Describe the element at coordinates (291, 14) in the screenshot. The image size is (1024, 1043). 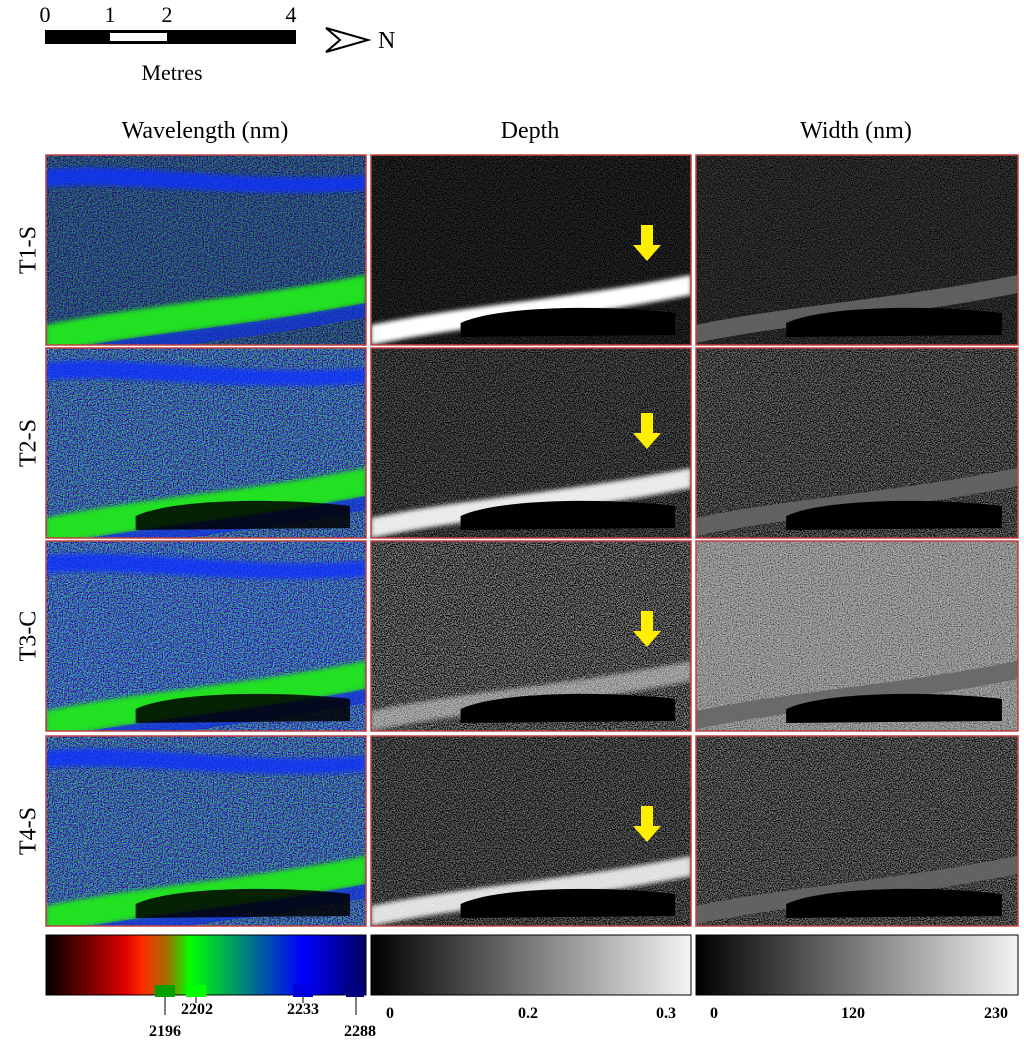
I see `scale-tick: 4` at that location.